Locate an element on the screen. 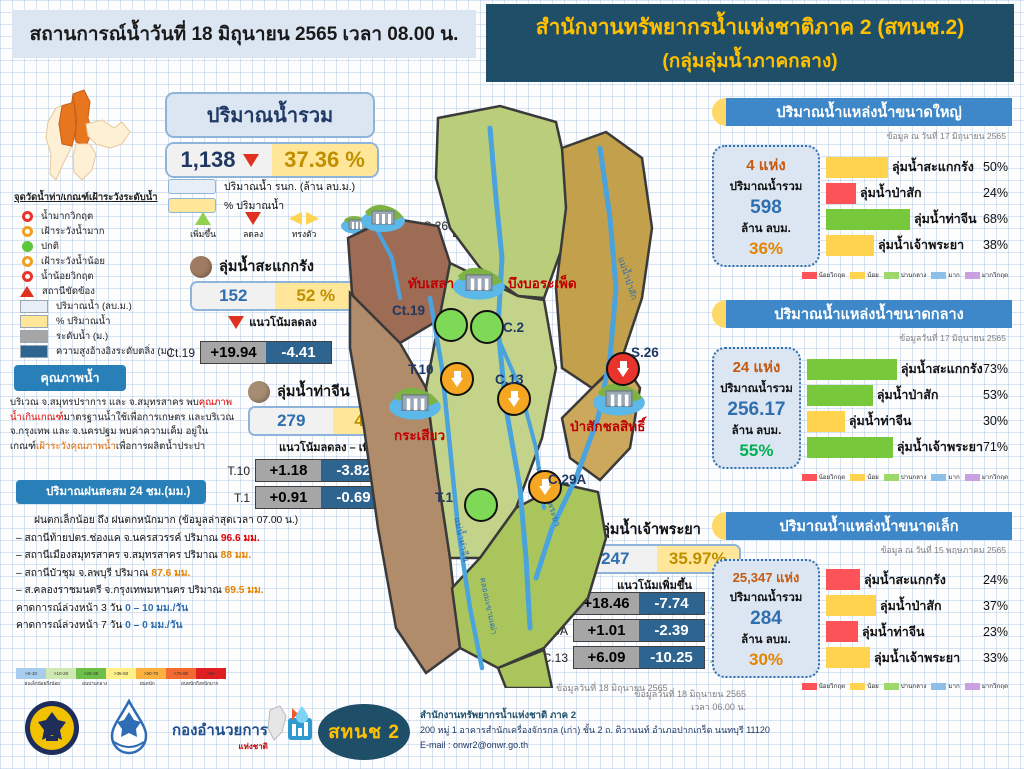 This screenshot has width=1024, height=769. badge-text: สทนช 2 is located at coordinates (364, 732).